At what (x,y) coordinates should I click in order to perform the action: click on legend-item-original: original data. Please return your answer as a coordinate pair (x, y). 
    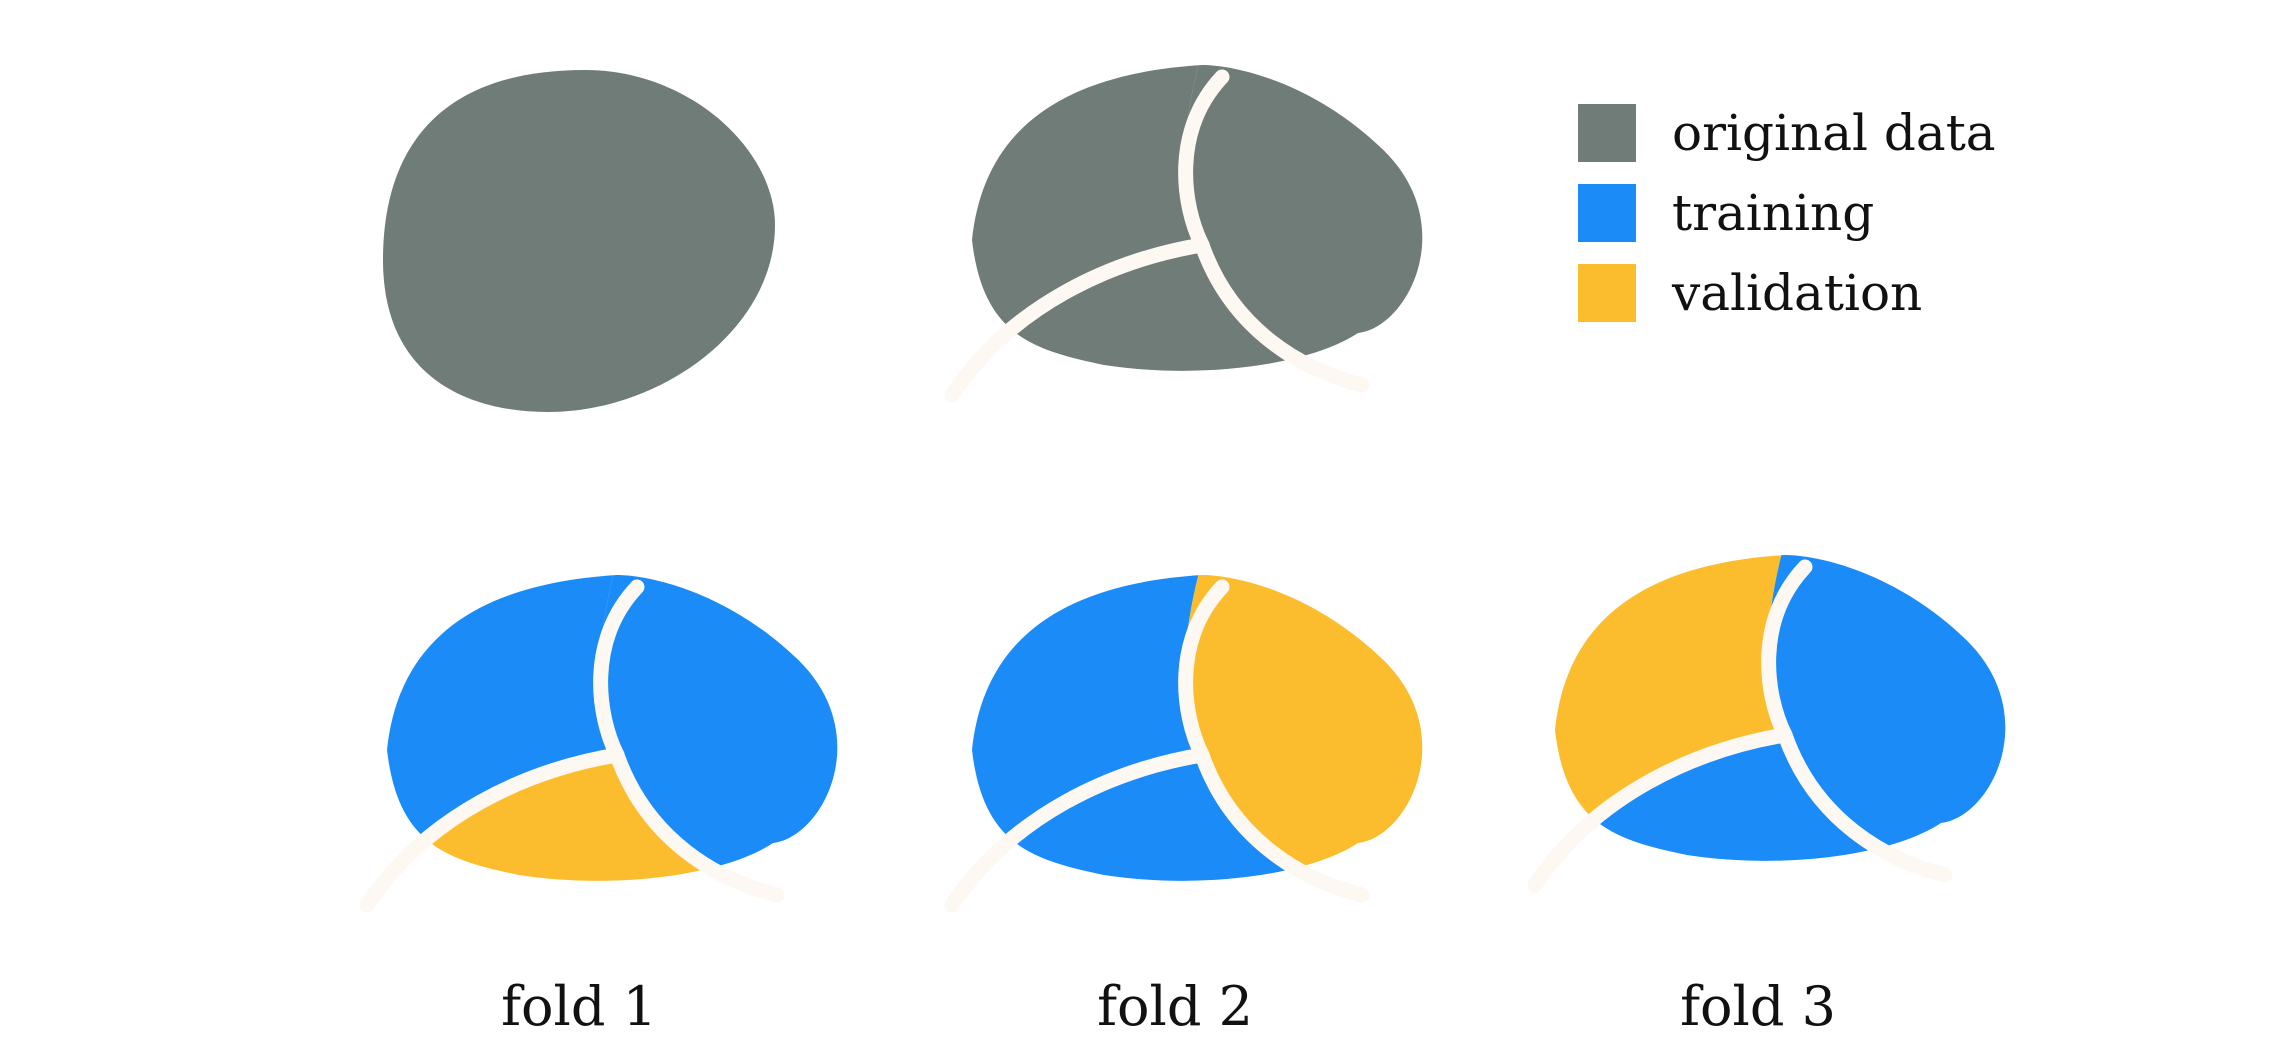
    Looking at the image, I should click on (1787, 133).